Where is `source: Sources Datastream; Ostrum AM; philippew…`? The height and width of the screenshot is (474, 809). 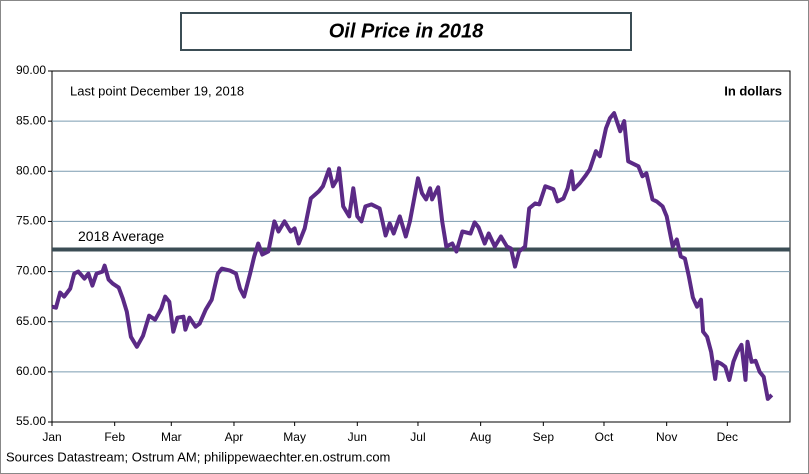
source: Sources Datastream; Ostrum AM; philippew… is located at coordinates (198, 456).